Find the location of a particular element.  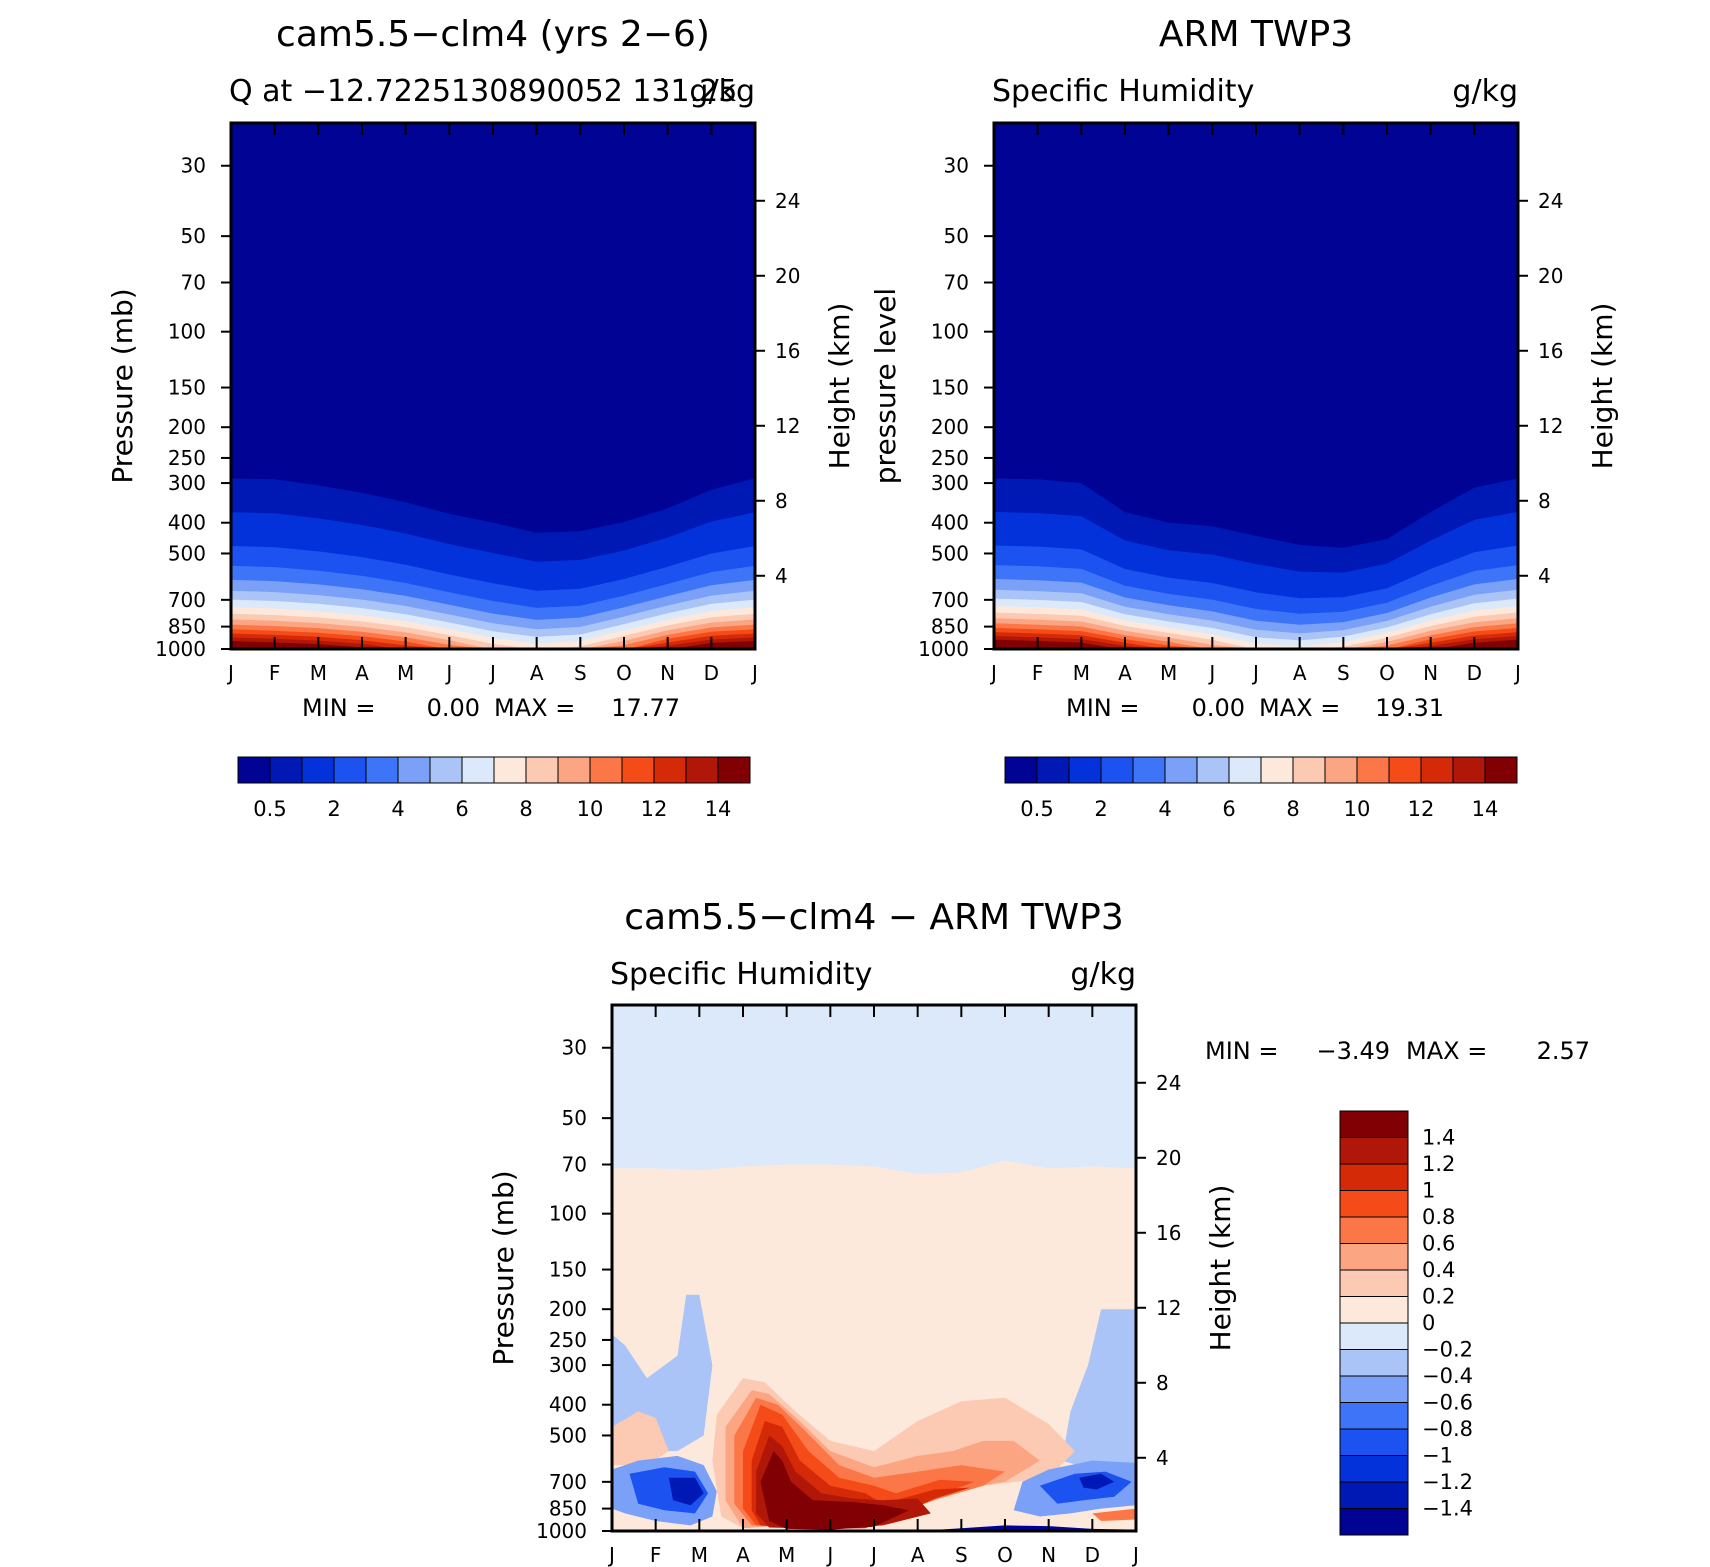

panel2-subtitle-right: g/kg is located at coordinates (1485, 91).